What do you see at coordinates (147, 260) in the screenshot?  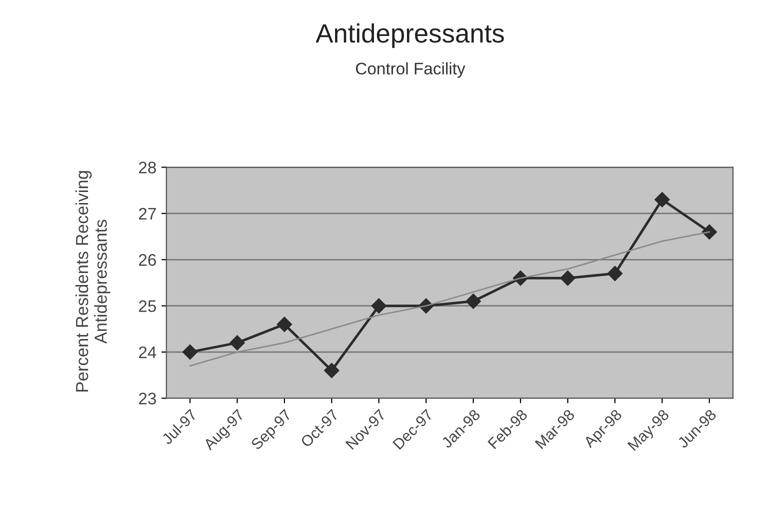 I see `y-tick-label: 26` at bounding box center [147, 260].